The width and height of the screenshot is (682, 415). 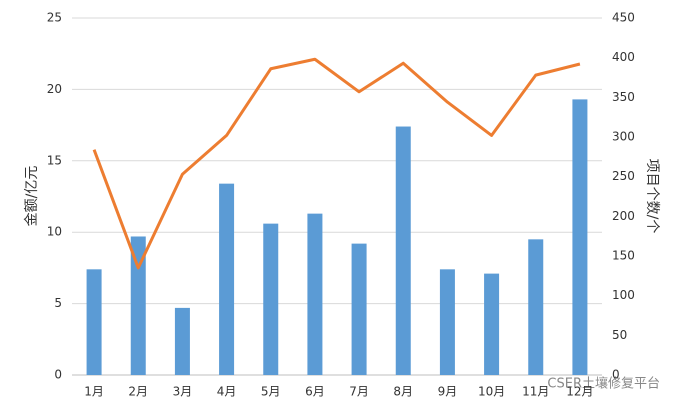 What do you see at coordinates (58, 303) in the screenshot?
I see `y-tick-label: 5` at bounding box center [58, 303].